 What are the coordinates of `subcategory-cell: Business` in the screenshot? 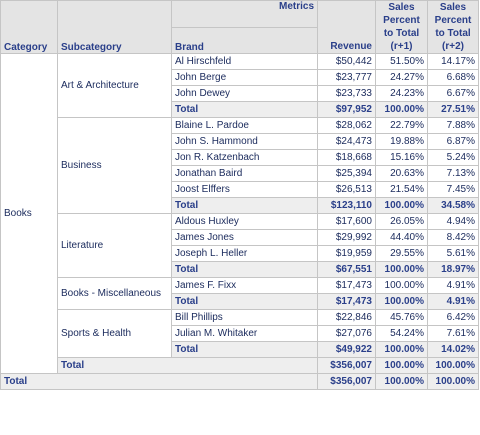 It's located at (114, 165).